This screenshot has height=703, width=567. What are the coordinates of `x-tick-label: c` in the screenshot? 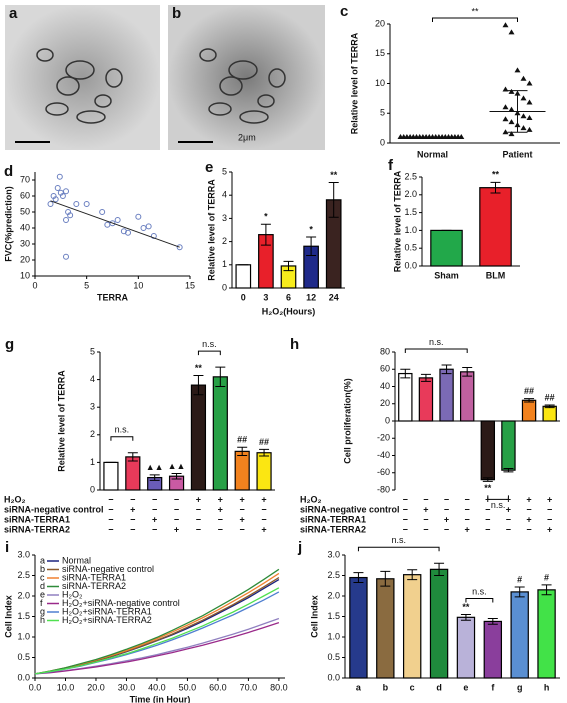 It's located at (412, 687).